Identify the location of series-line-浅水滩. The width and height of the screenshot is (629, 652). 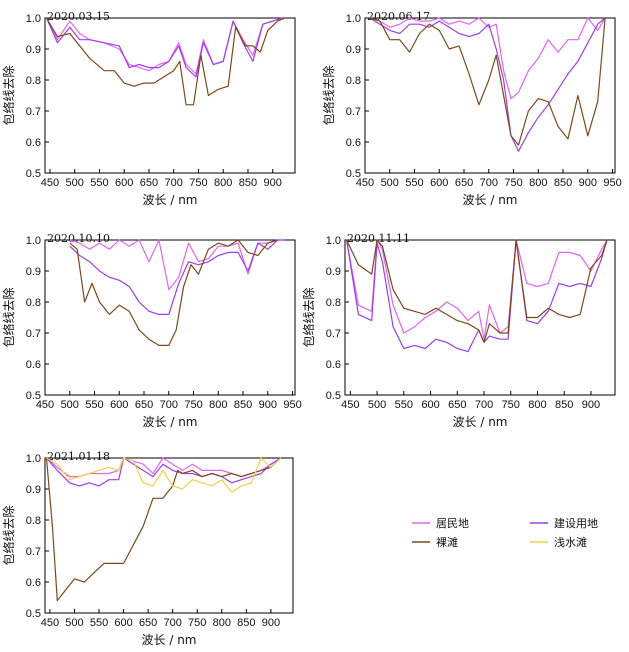
(164, 475).